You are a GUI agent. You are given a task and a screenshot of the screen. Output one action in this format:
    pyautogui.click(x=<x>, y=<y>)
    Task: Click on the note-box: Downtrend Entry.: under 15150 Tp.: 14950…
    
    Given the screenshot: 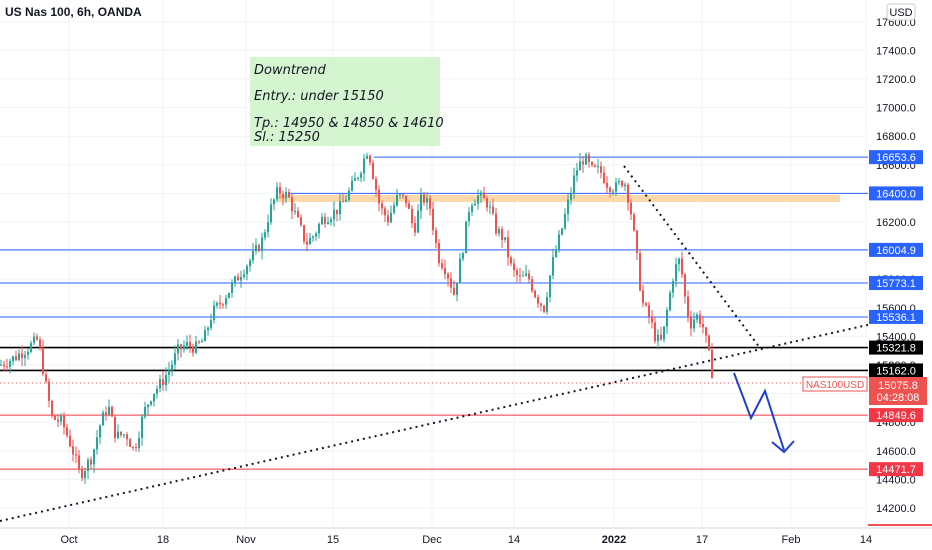 What is the action you would take?
    pyautogui.click(x=347, y=101)
    